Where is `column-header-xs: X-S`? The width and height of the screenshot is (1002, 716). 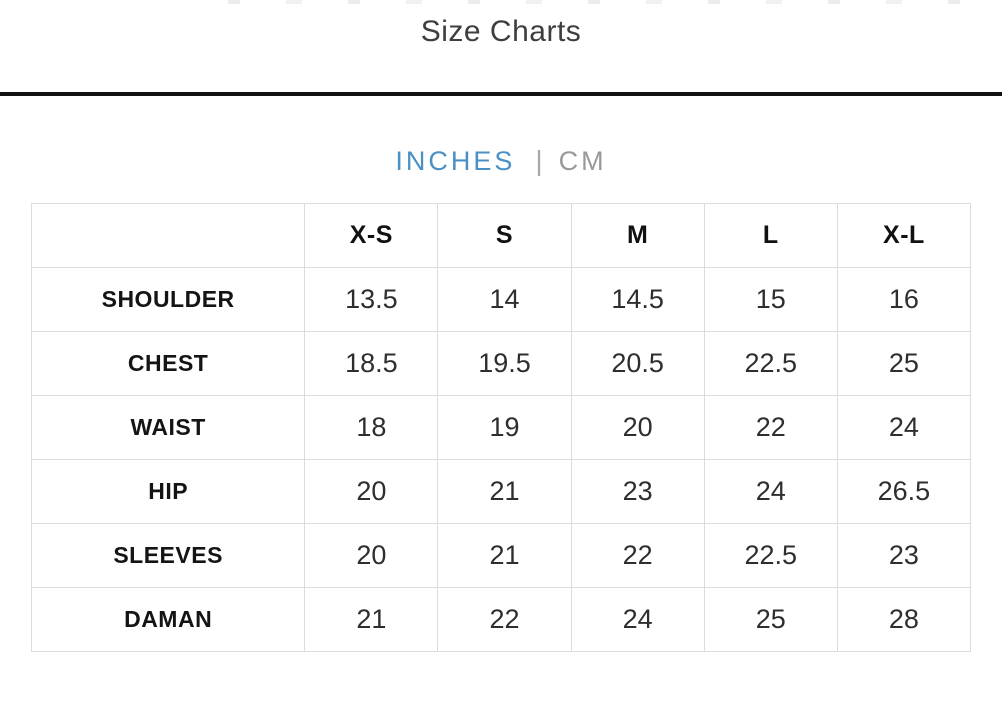 column-header-xs: X-S is located at coordinates (371, 235).